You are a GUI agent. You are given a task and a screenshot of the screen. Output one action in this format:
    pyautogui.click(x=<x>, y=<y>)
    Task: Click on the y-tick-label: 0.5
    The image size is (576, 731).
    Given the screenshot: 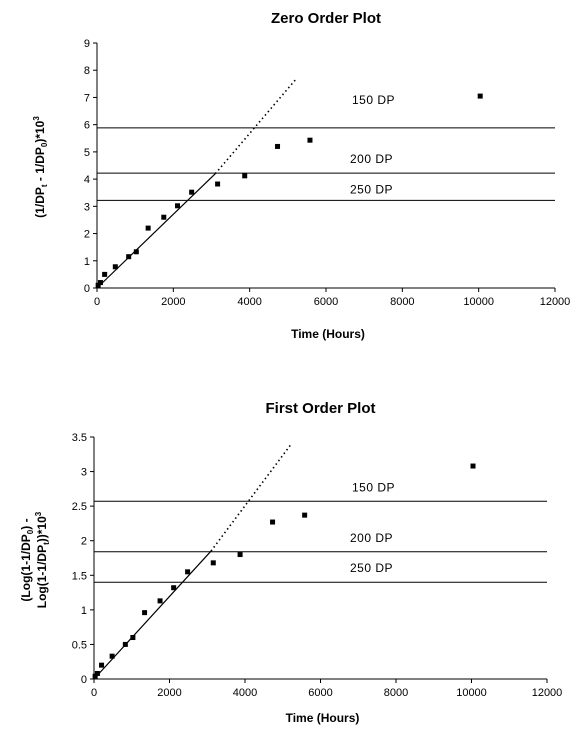 What is the action you would take?
    pyautogui.click(x=79, y=645)
    